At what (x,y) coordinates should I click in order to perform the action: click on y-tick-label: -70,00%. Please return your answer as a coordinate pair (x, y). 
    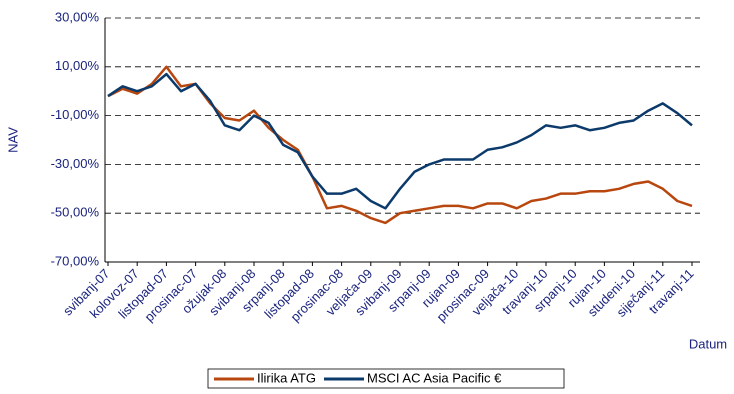
    Looking at the image, I should click on (75, 260).